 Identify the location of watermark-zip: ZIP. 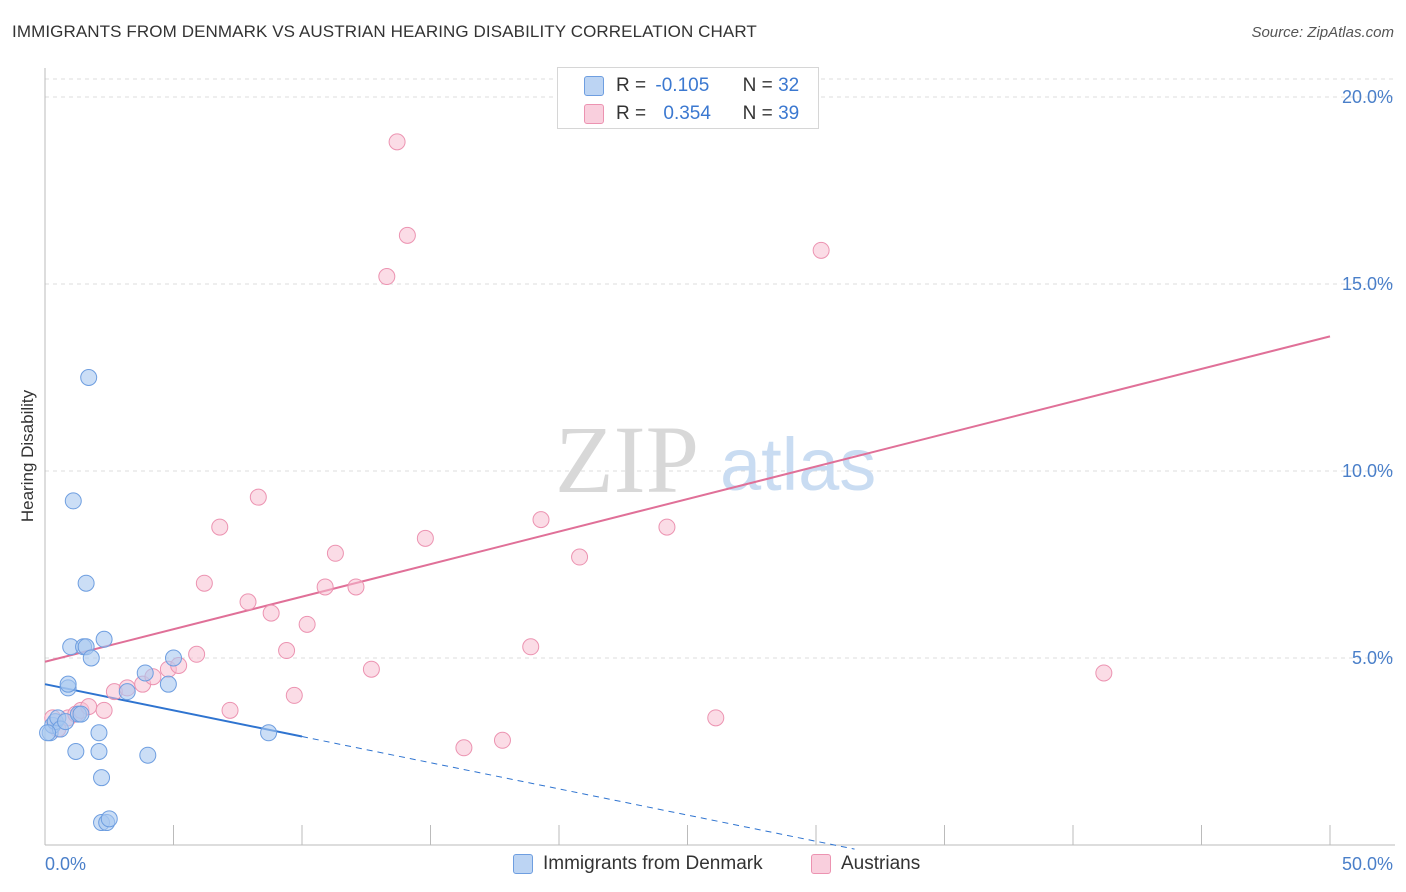
(627, 459).